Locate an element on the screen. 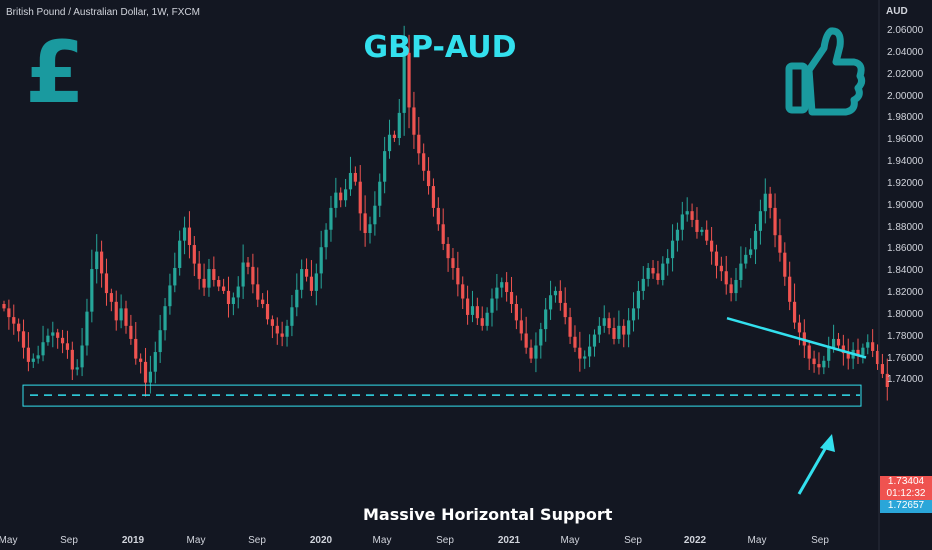  price-tick-label: 1.90000 is located at coordinates (905, 205).